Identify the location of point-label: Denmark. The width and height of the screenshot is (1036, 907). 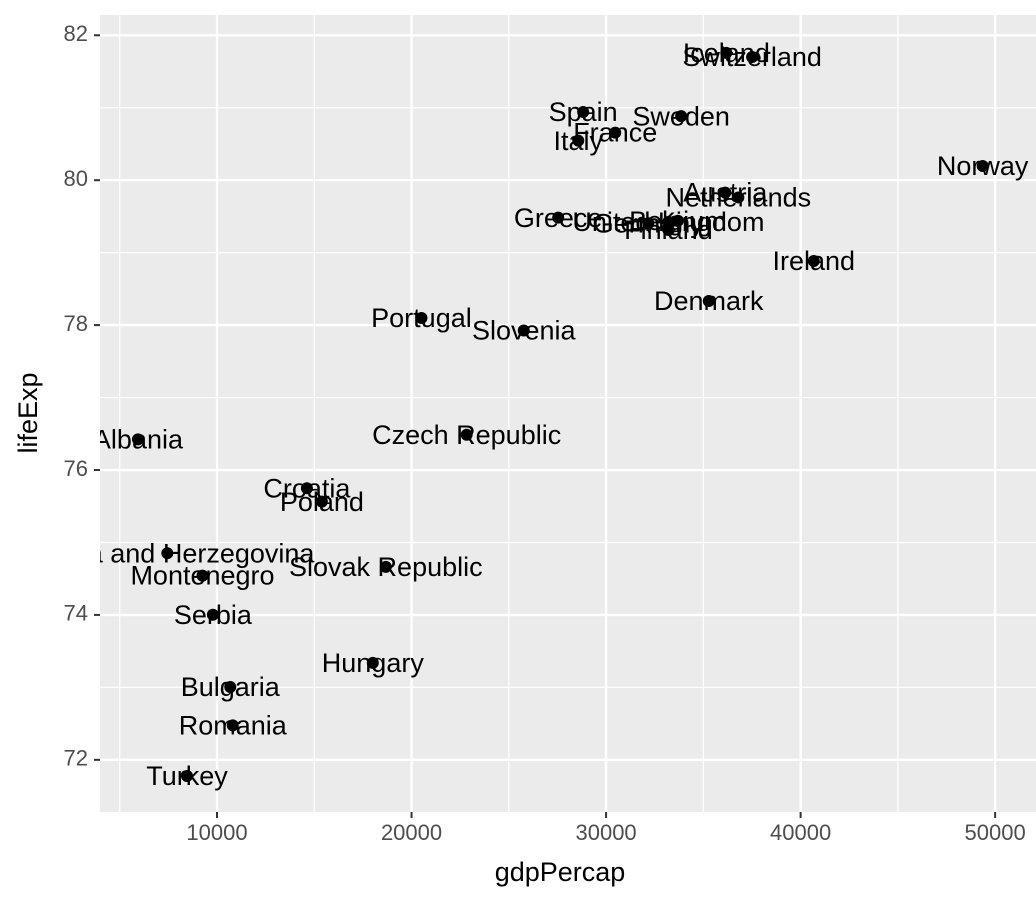
(709, 301).